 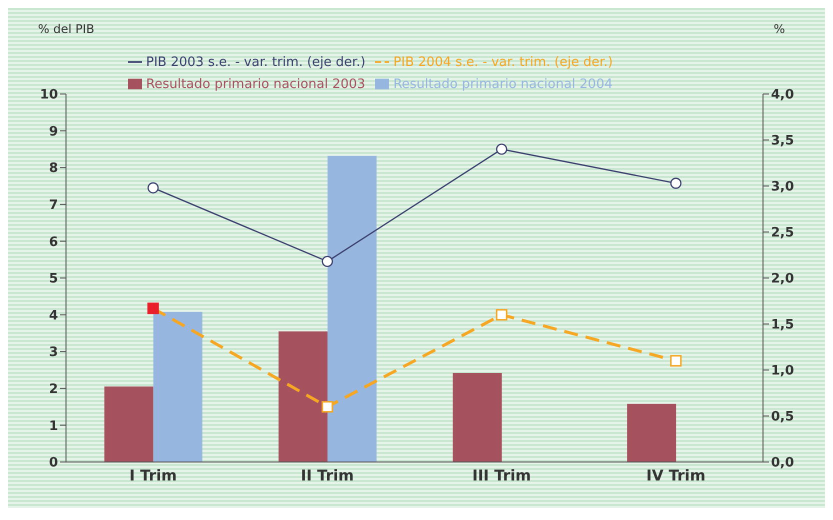 What do you see at coordinates (53, 426) in the screenshot?
I see `y-tick-label: 1` at bounding box center [53, 426].